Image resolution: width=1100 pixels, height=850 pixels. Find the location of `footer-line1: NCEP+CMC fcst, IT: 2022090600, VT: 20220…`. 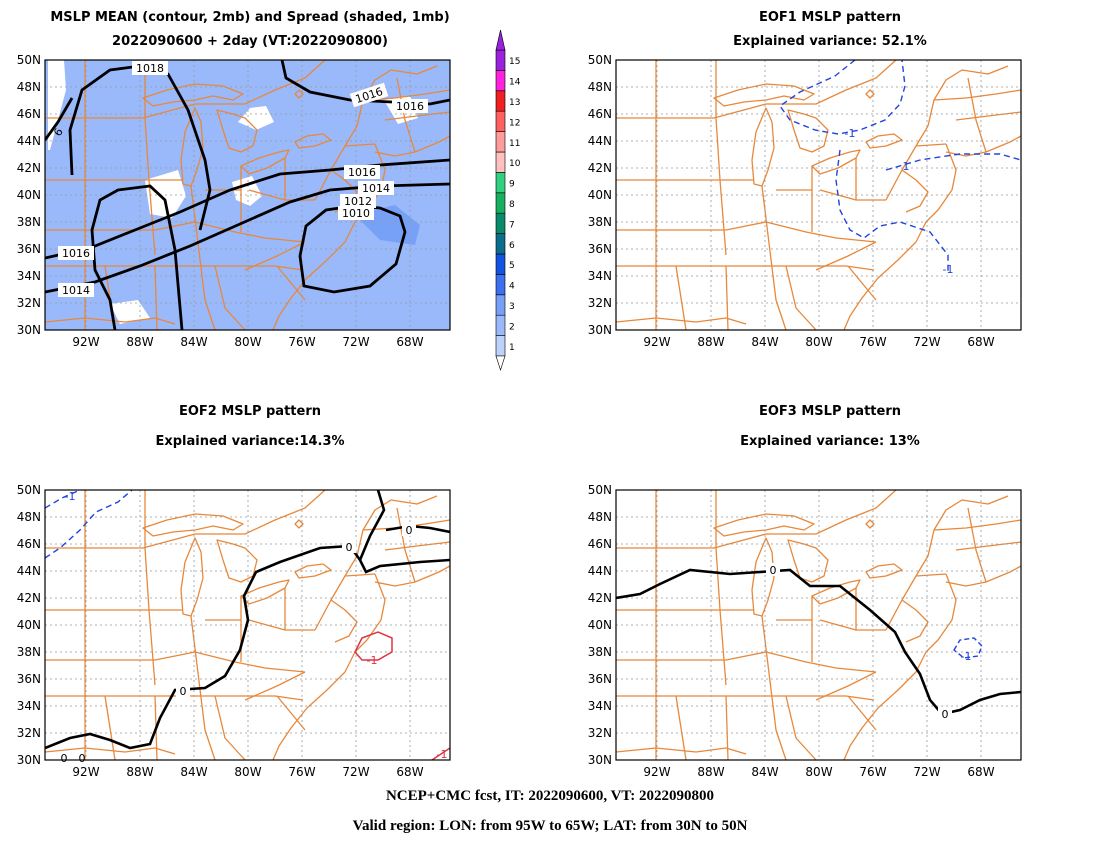

footer-line1: NCEP+CMC fcst, IT: 2022090600, VT: 20220… is located at coordinates (550, 796).